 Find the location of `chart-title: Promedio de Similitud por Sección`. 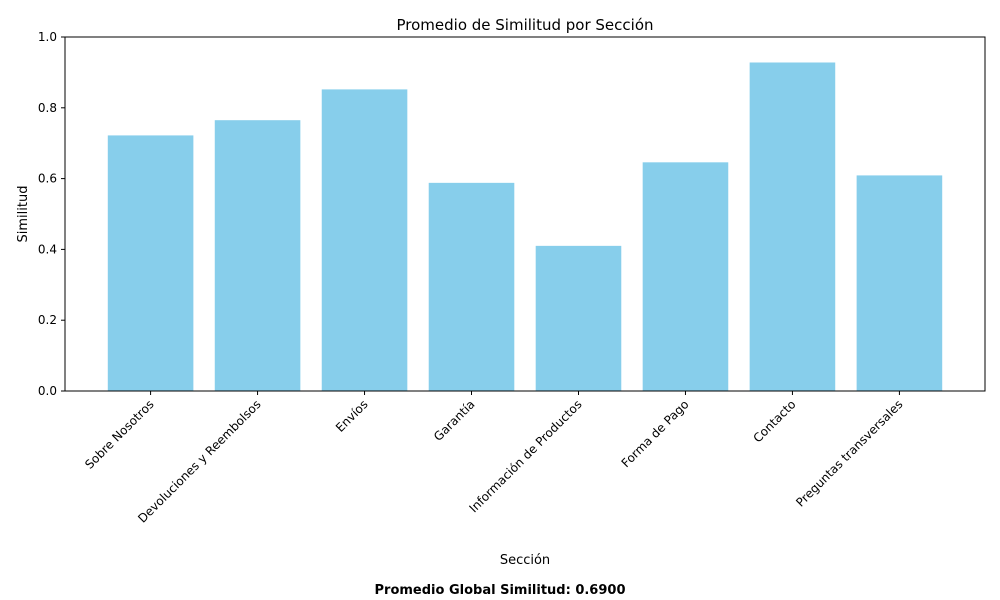

chart-title: Promedio de Similitud por Sección is located at coordinates (525, 25).